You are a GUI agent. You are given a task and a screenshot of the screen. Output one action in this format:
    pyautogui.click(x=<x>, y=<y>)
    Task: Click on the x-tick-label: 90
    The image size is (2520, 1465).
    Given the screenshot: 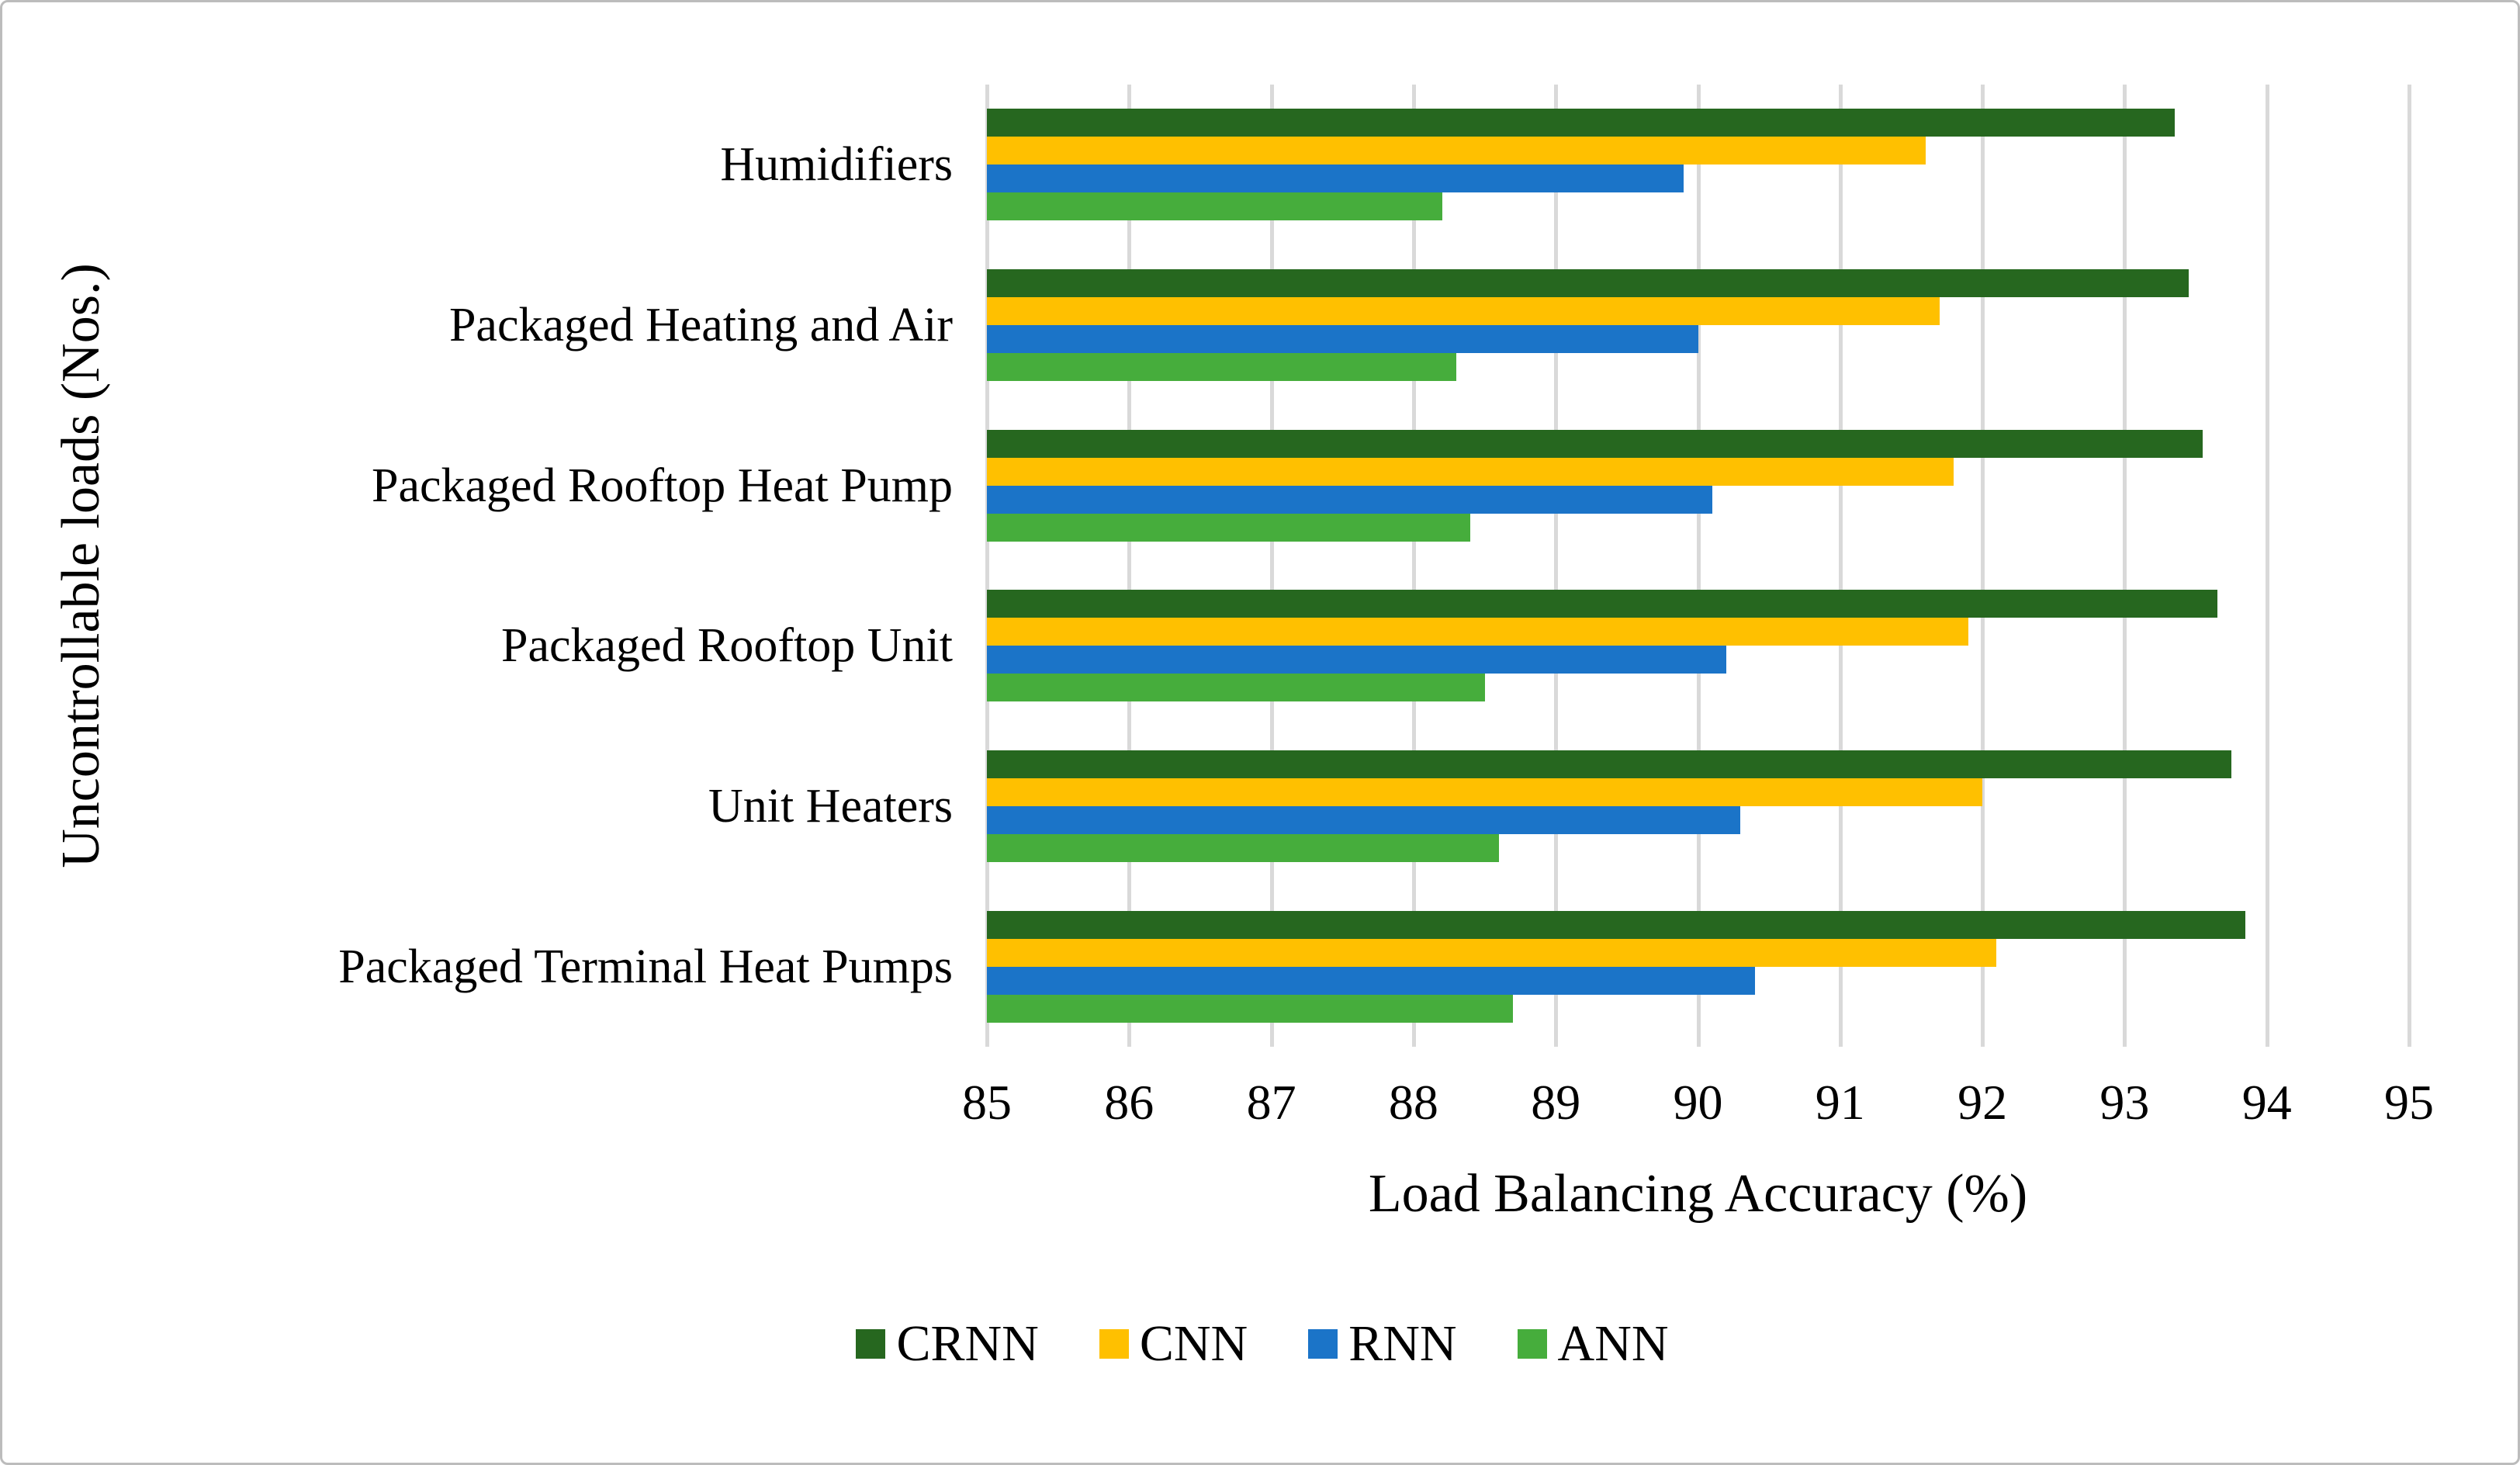 What is the action you would take?
    pyautogui.click(x=1698, y=1102)
    